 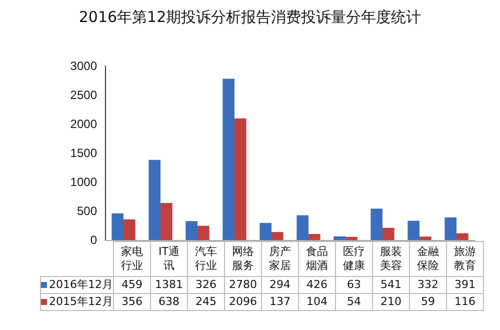 I want to click on data-label: 2096, so click(x=243, y=302).